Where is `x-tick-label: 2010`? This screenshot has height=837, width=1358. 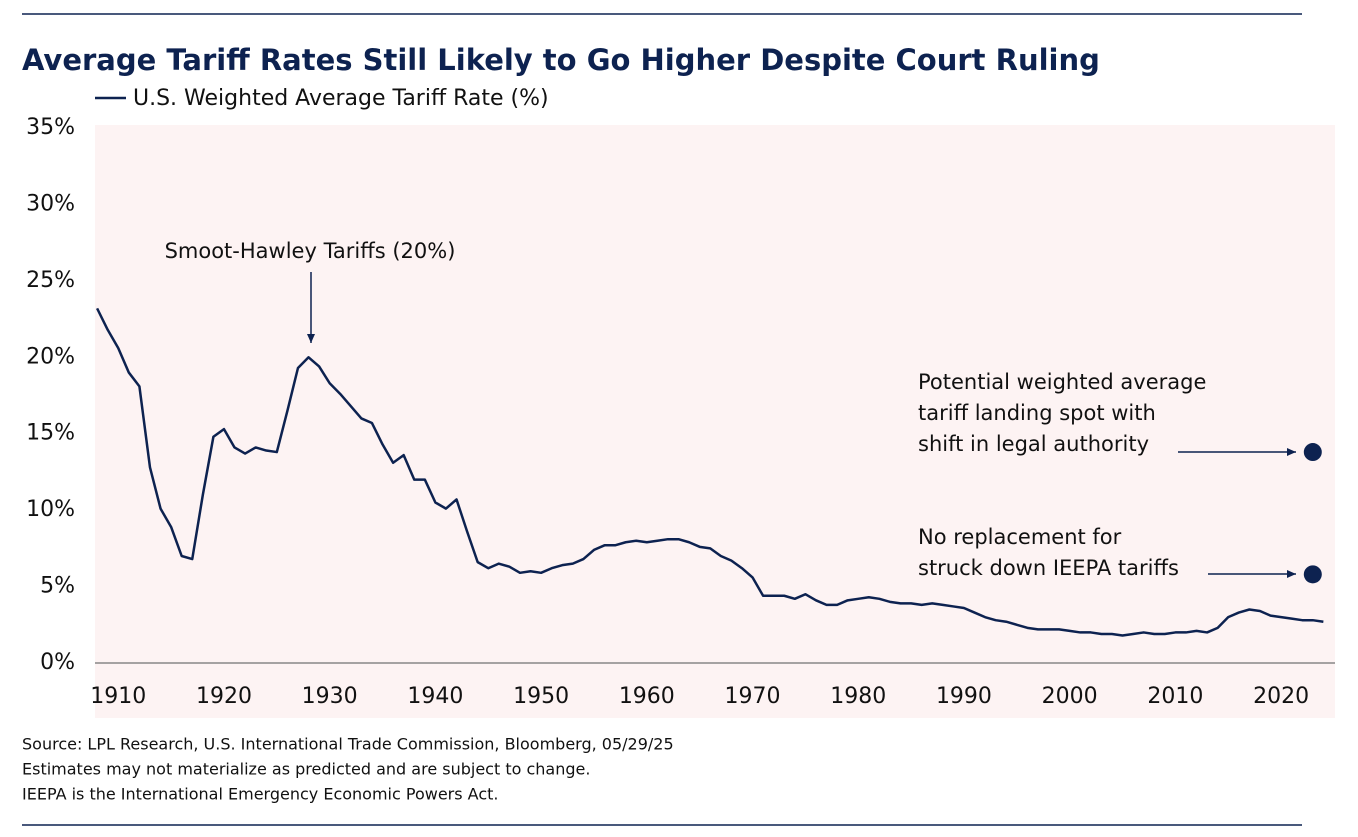
x-tick-label: 2010 is located at coordinates (1175, 696).